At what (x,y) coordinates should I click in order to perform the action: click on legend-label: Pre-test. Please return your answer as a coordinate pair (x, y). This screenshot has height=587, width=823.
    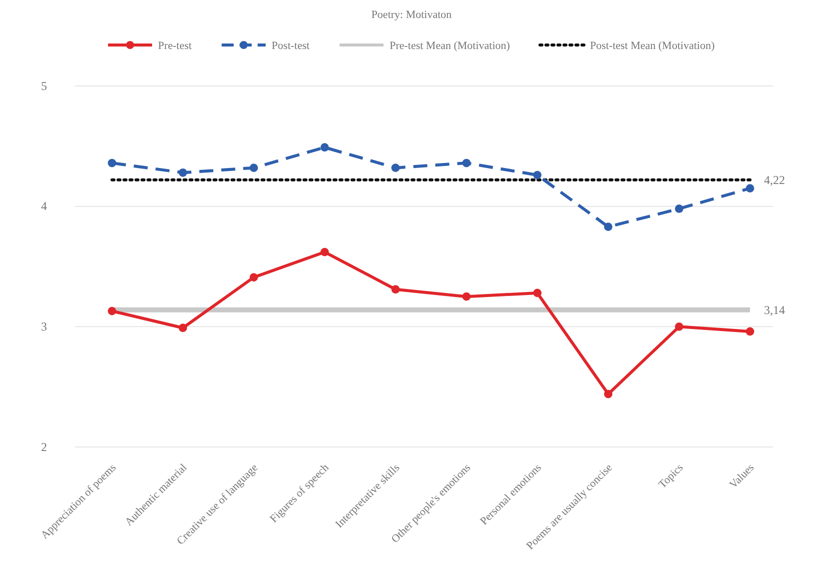
    Looking at the image, I should click on (175, 46).